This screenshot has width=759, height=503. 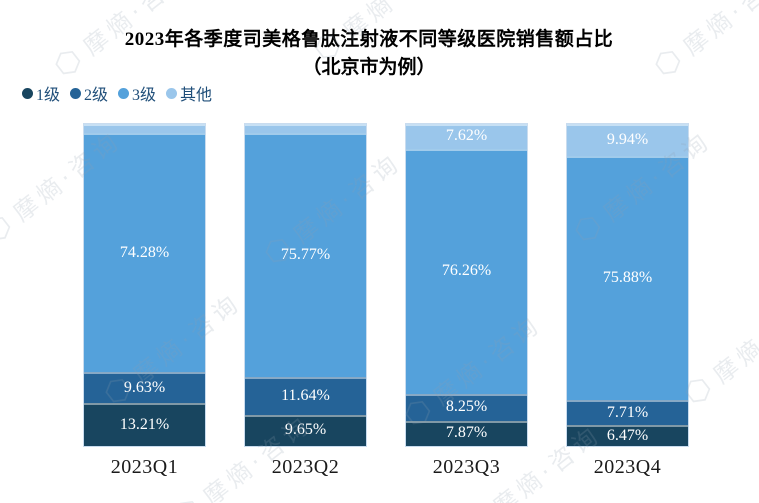 I want to click on segment-3级-2023Q1: 74.28%, so click(x=144, y=253).